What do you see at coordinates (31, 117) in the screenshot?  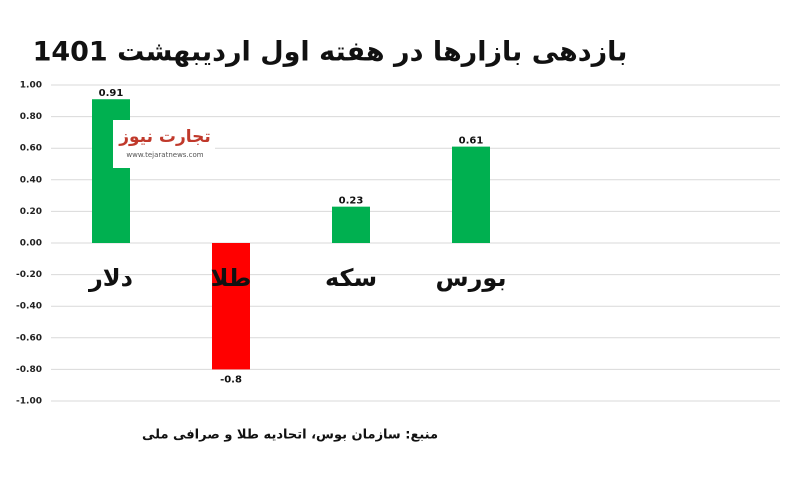 I see `y-tick-label: 0.80` at bounding box center [31, 117].